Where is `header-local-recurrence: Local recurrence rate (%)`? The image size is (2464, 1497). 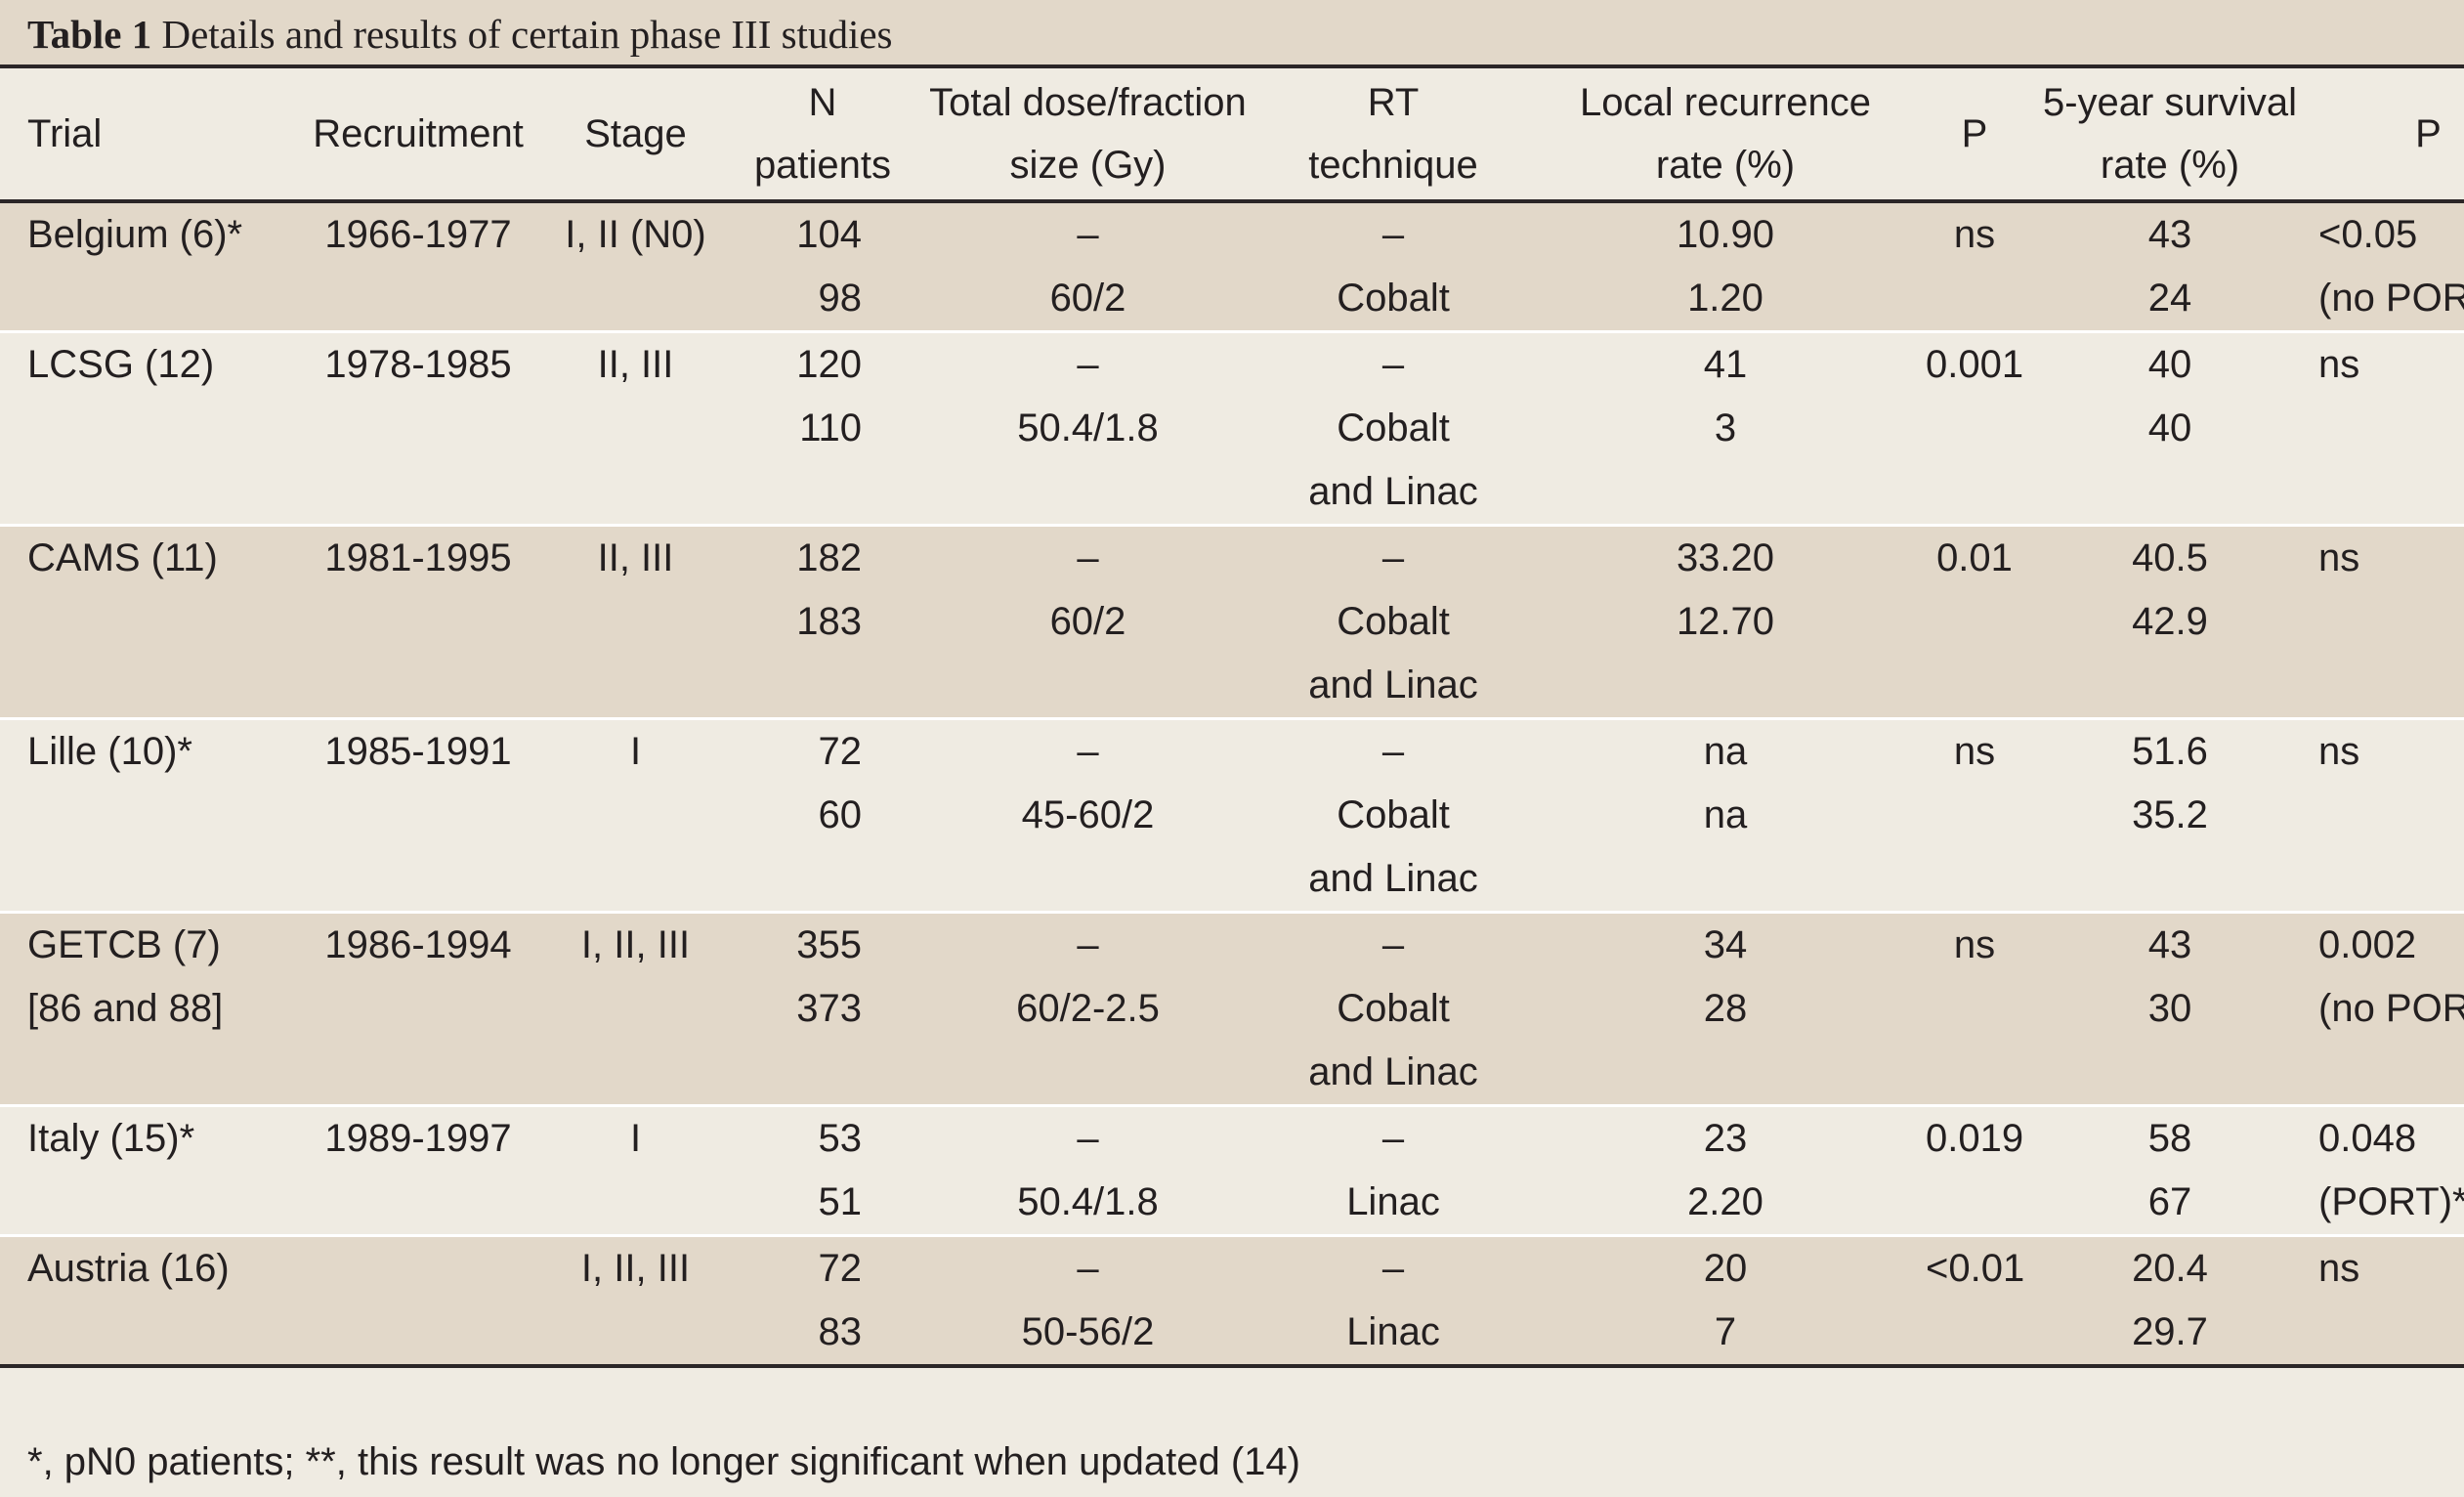 header-local-recurrence: Local recurrence rate (%) is located at coordinates (1726, 135).